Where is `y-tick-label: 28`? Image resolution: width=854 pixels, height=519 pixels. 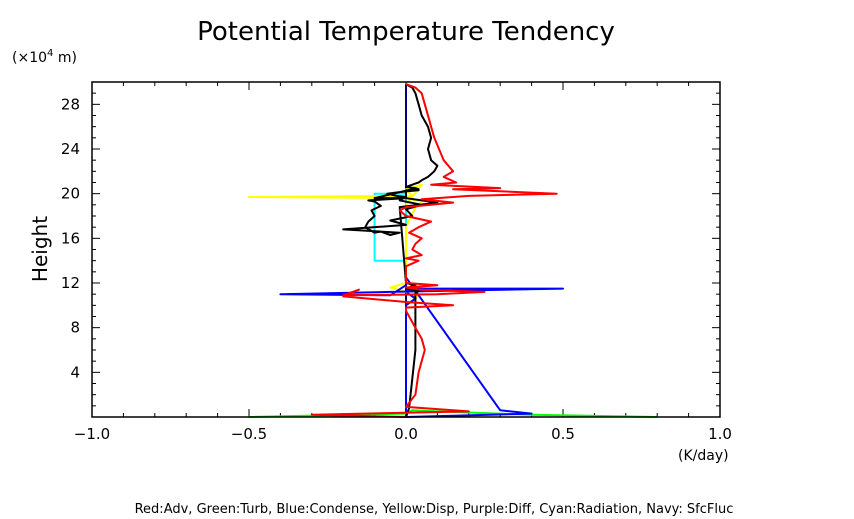
y-tick-label: 28 is located at coordinates (70, 104).